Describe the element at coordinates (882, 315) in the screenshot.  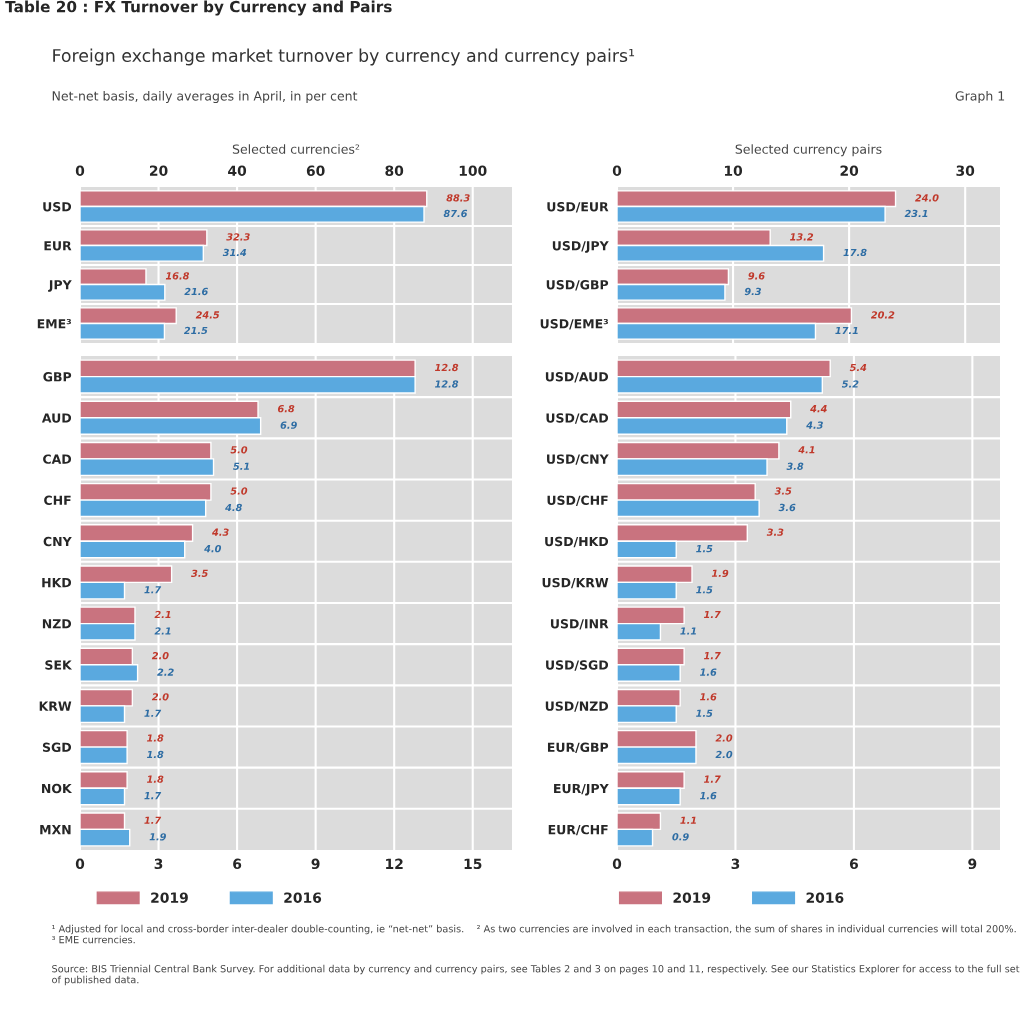
I see `data-label: 20.2` at that location.